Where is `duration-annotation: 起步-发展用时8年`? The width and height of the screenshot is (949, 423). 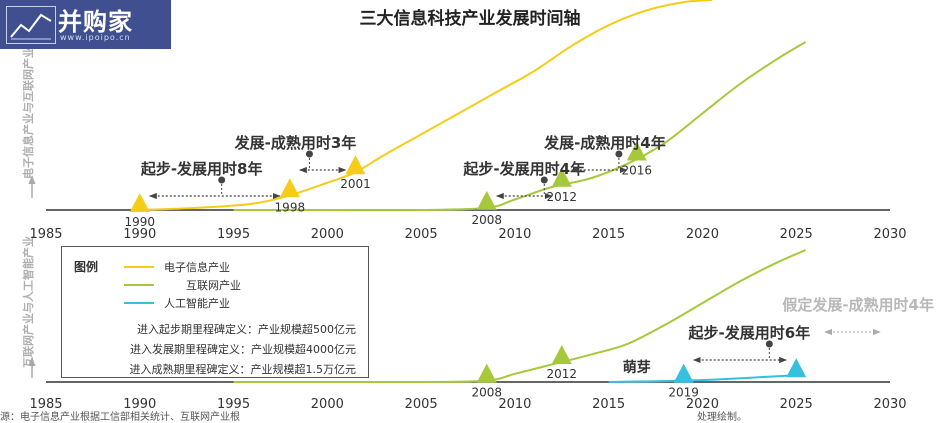 duration-annotation: 起步-发展用时8年 is located at coordinates (201, 169).